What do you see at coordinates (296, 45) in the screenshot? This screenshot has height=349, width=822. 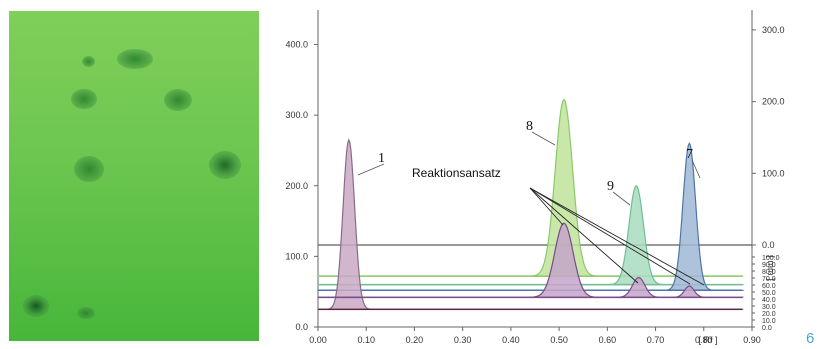 I see `y-tick-label: 400.0` at bounding box center [296, 45].